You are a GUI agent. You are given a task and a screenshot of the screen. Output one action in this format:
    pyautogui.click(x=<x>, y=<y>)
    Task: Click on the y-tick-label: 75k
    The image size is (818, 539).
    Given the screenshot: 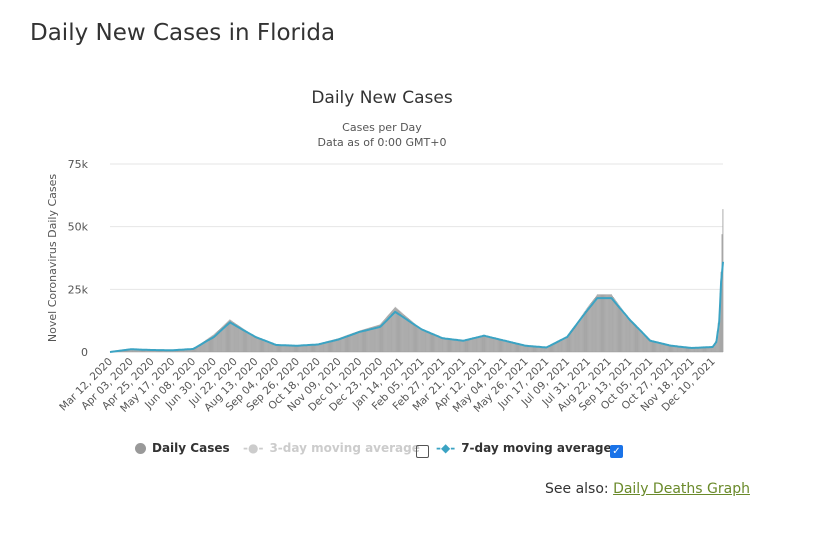 What is the action you would take?
    pyautogui.click(x=78, y=164)
    